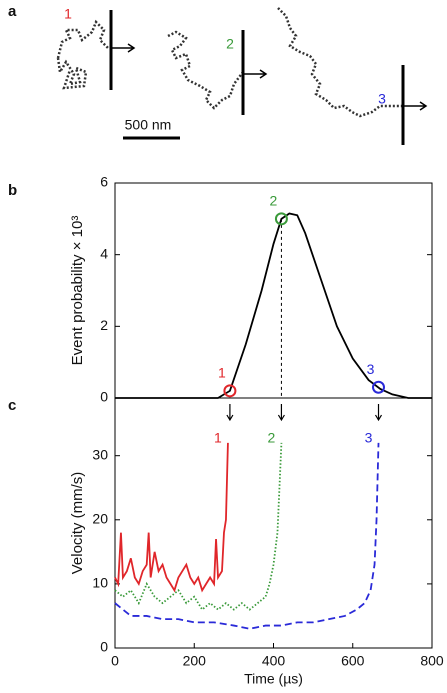 The height and width of the screenshot is (693, 447). Describe the element at coordinates (274, 201) in the screenshot. I see `marker-label: 2` at that location.